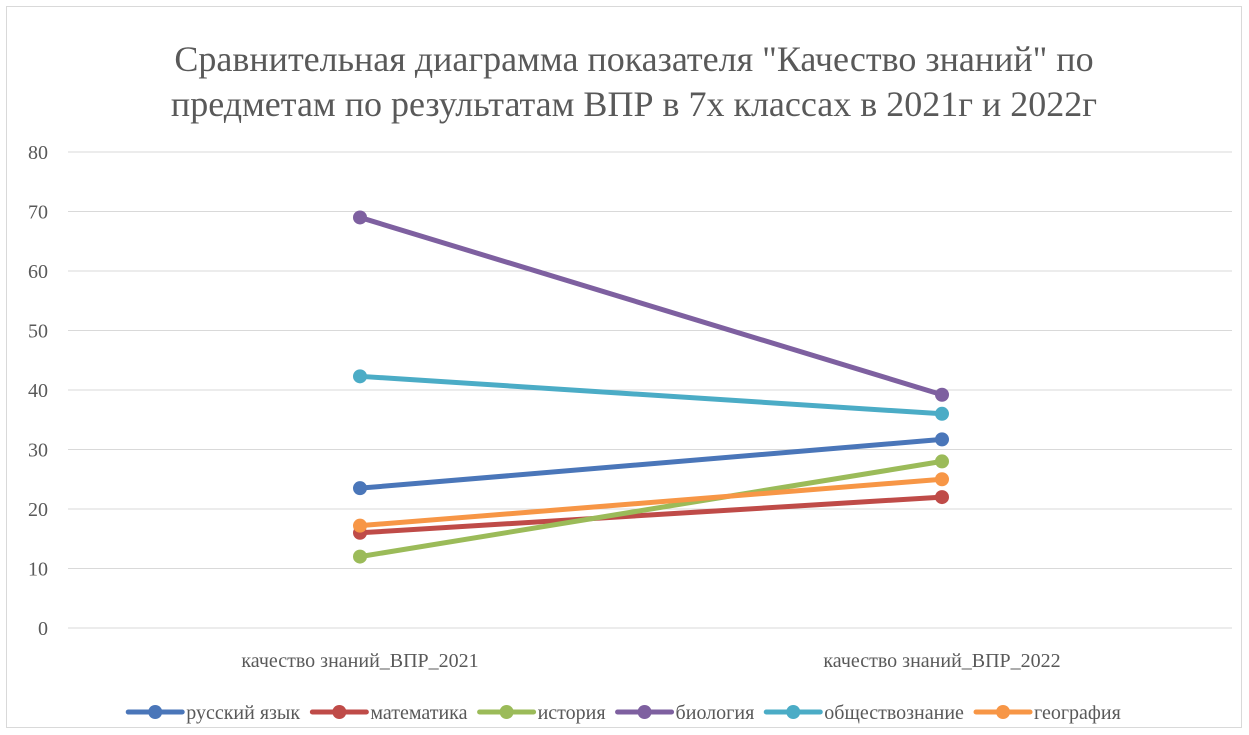  I want to click on legend-item: история, so click(541, 713).